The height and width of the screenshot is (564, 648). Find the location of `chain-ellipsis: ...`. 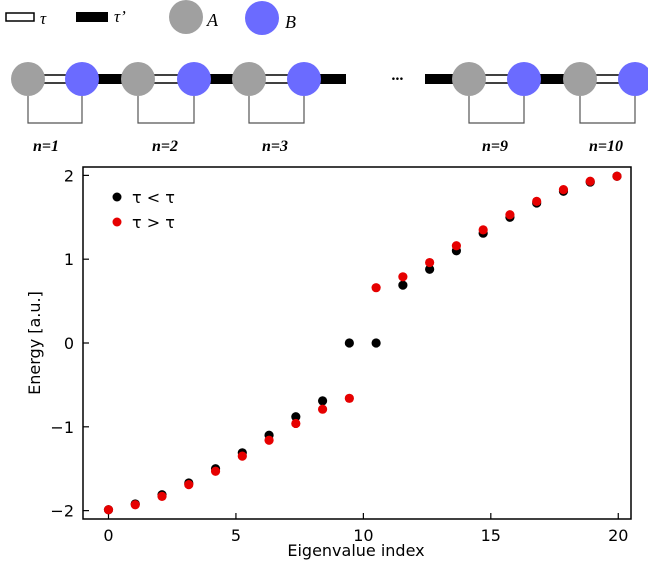

chain-ellipsis: ... is located at coordinates (398, 75).